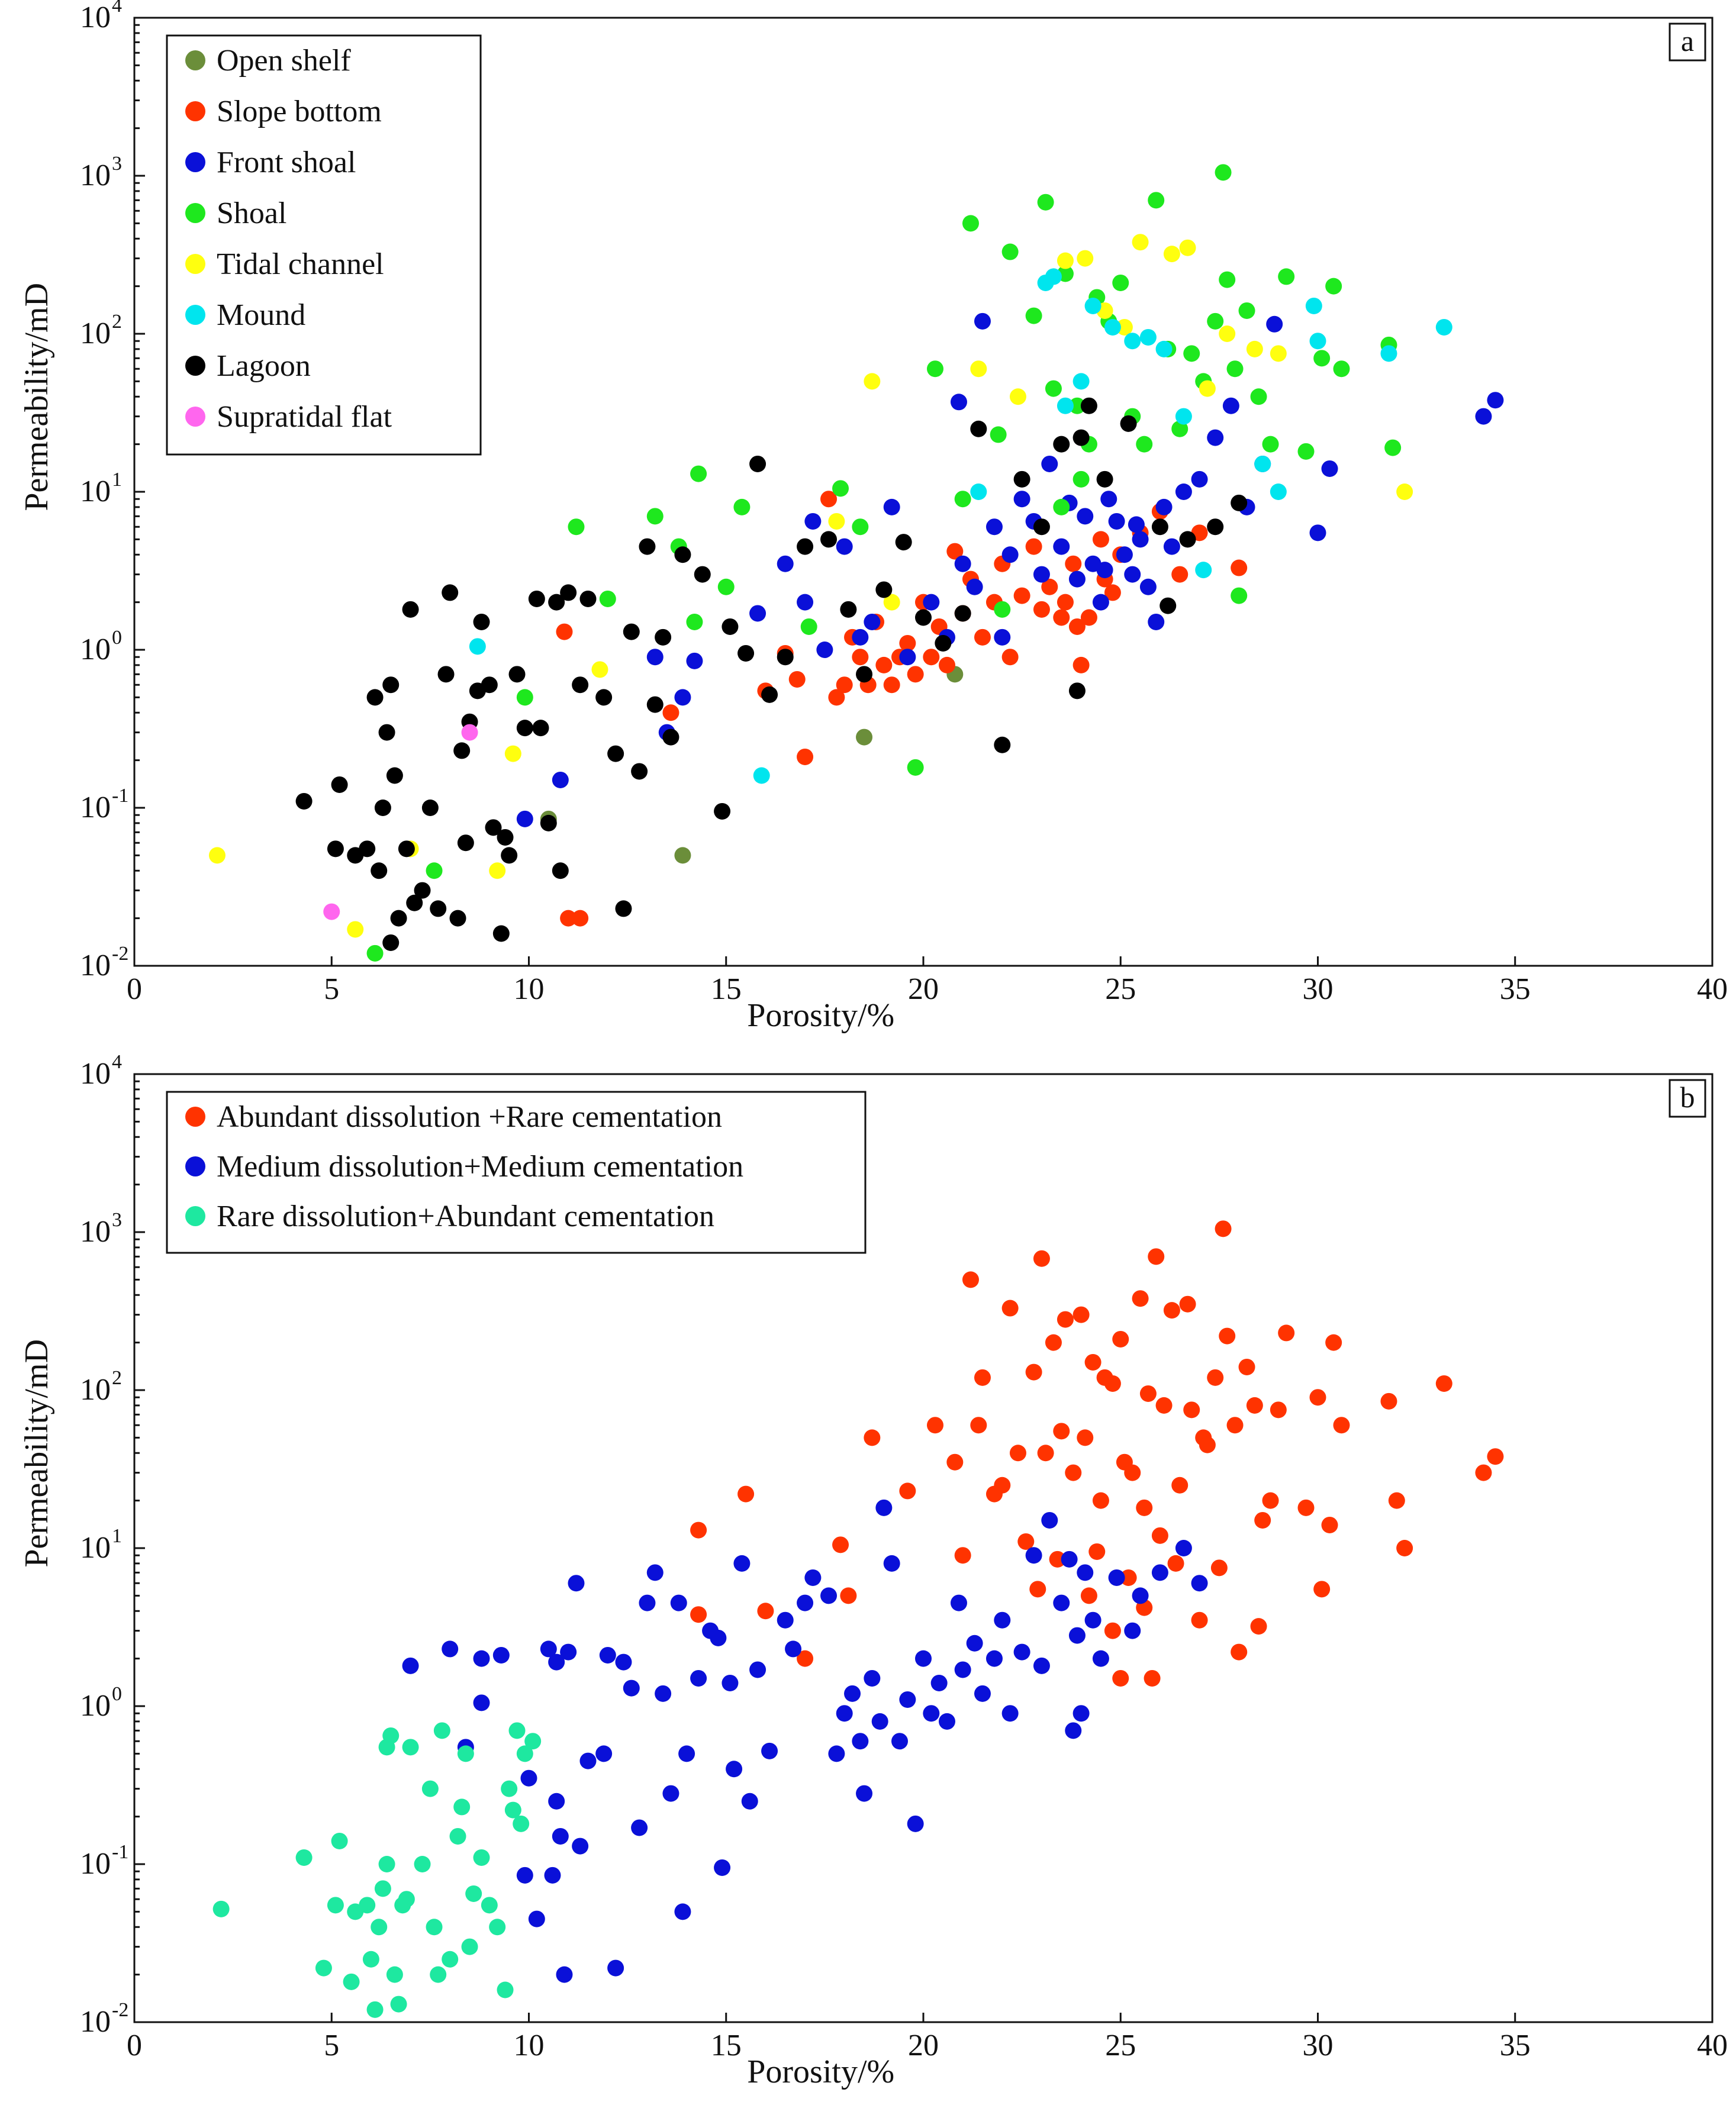  I want to click on legend-box, so click(324, 245).